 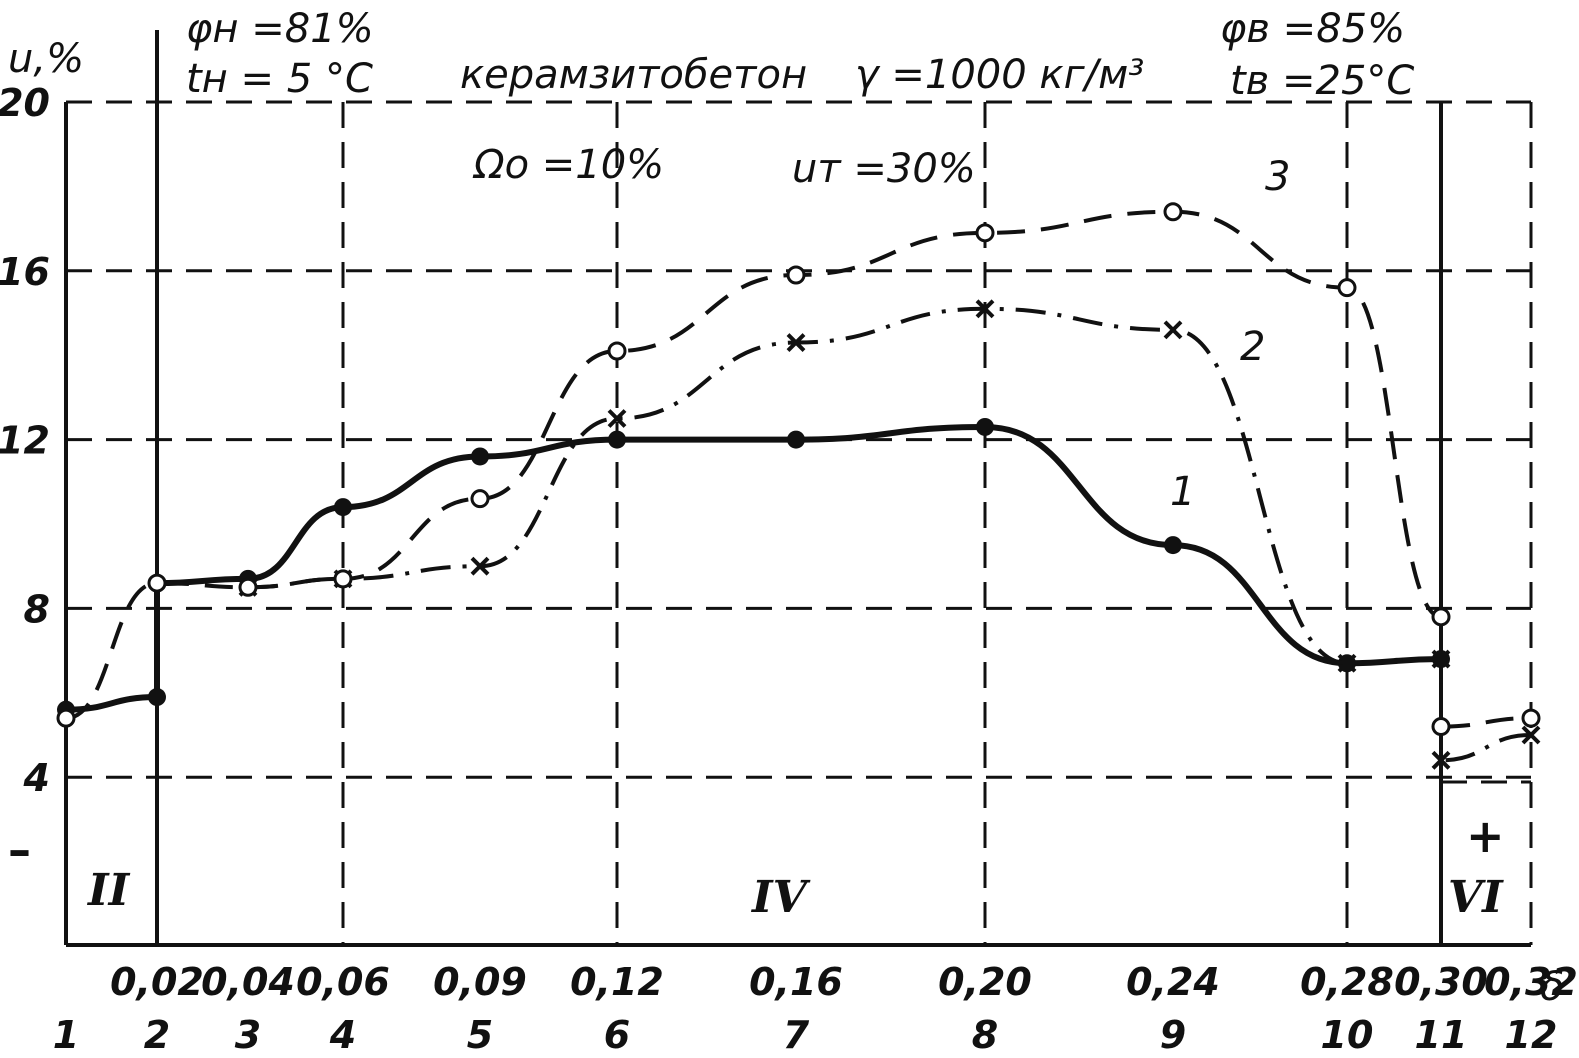 What do you see at coordinates (157, 982) in the screenshot?
I see `x-tick-label: 0,02` at bounding box center [157, 982].